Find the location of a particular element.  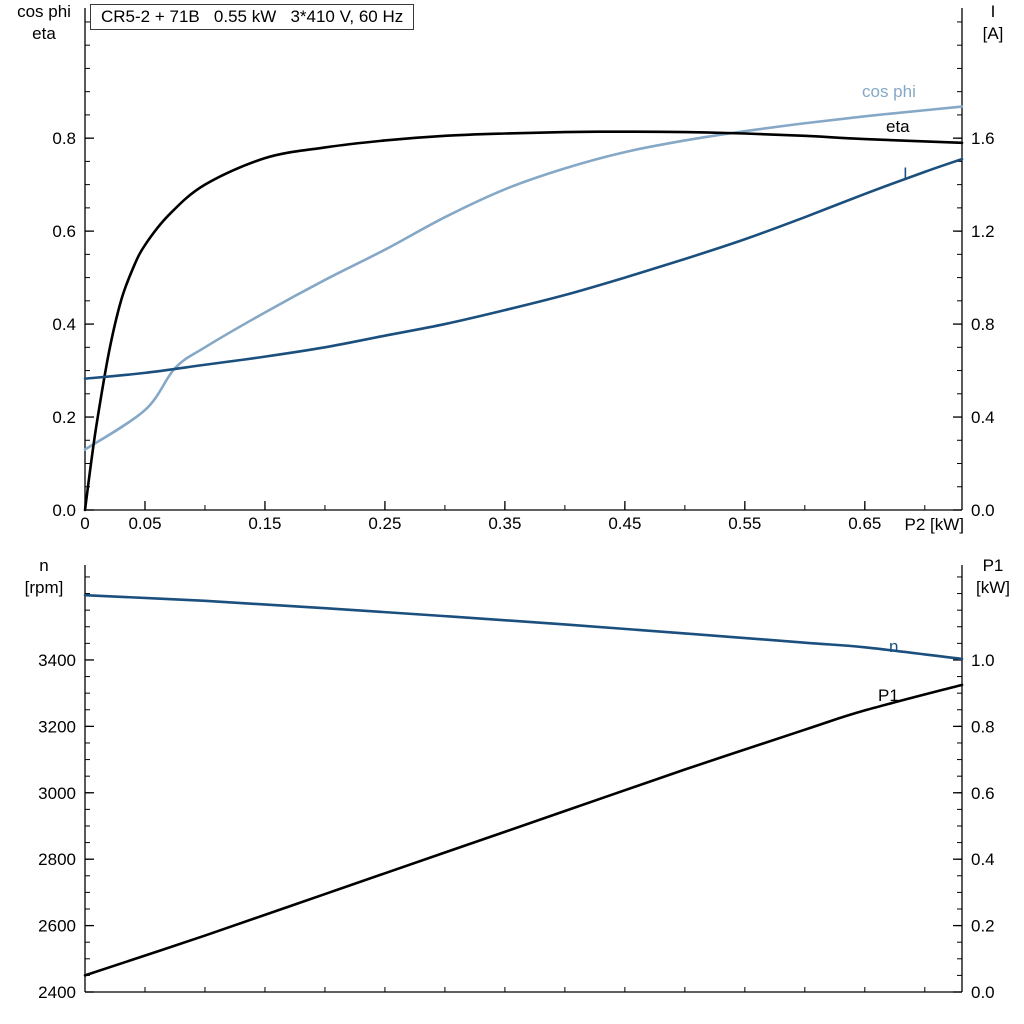

y-left-tick-label: 0.2 is located at coordinates (64, 417).